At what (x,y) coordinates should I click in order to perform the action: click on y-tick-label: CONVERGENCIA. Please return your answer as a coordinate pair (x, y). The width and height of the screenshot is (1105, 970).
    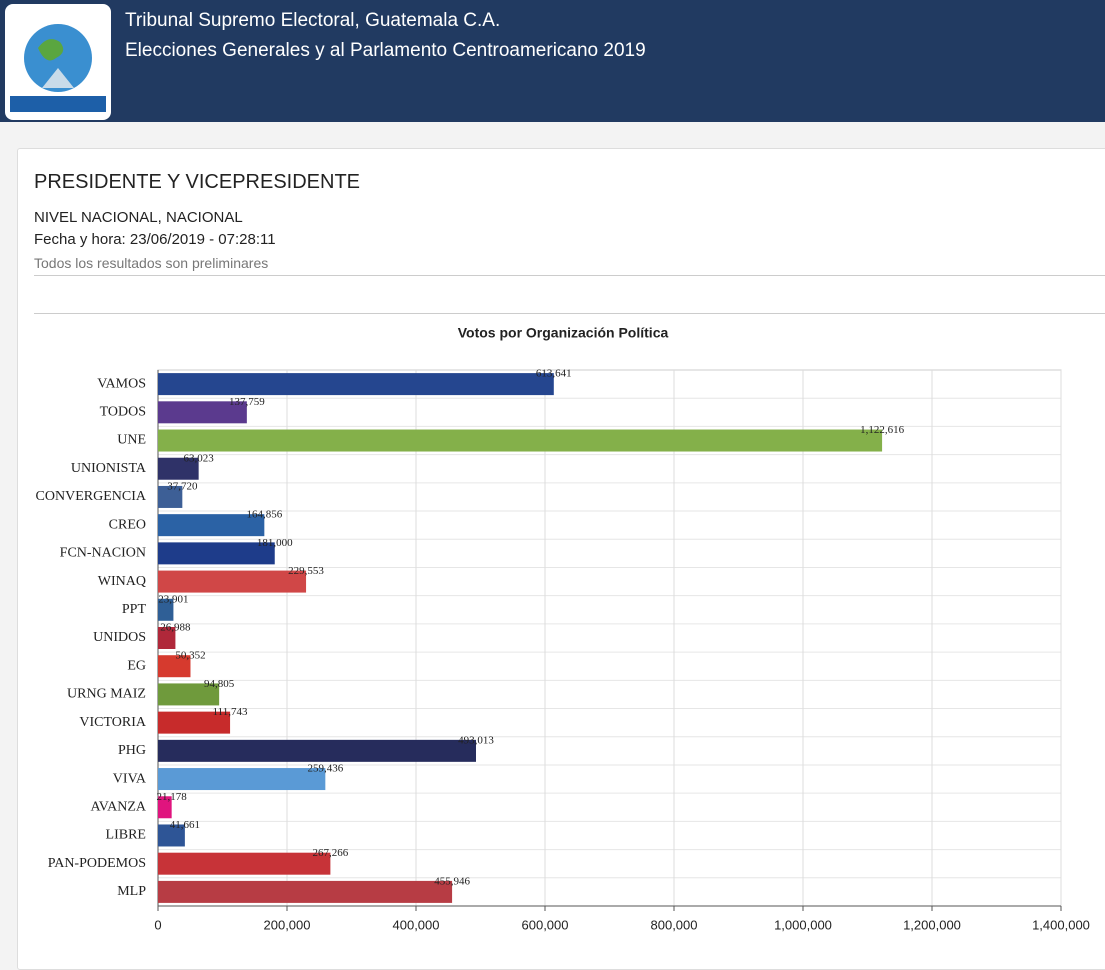
    Looking at the image, I should click on (91, 496).